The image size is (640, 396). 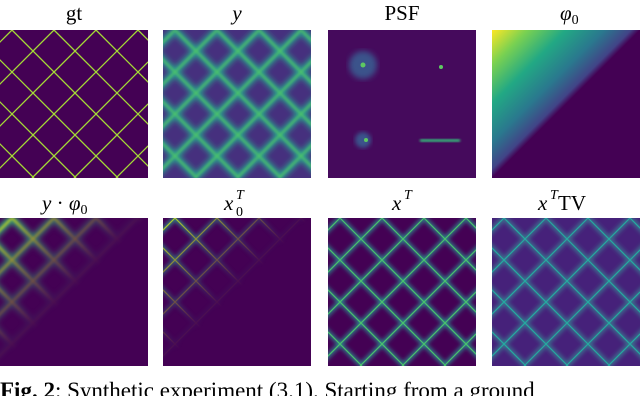 What do you see at coordinates (363, 140) in the screenshot?
I see `psf-halo` at bounding box center [363, 140].